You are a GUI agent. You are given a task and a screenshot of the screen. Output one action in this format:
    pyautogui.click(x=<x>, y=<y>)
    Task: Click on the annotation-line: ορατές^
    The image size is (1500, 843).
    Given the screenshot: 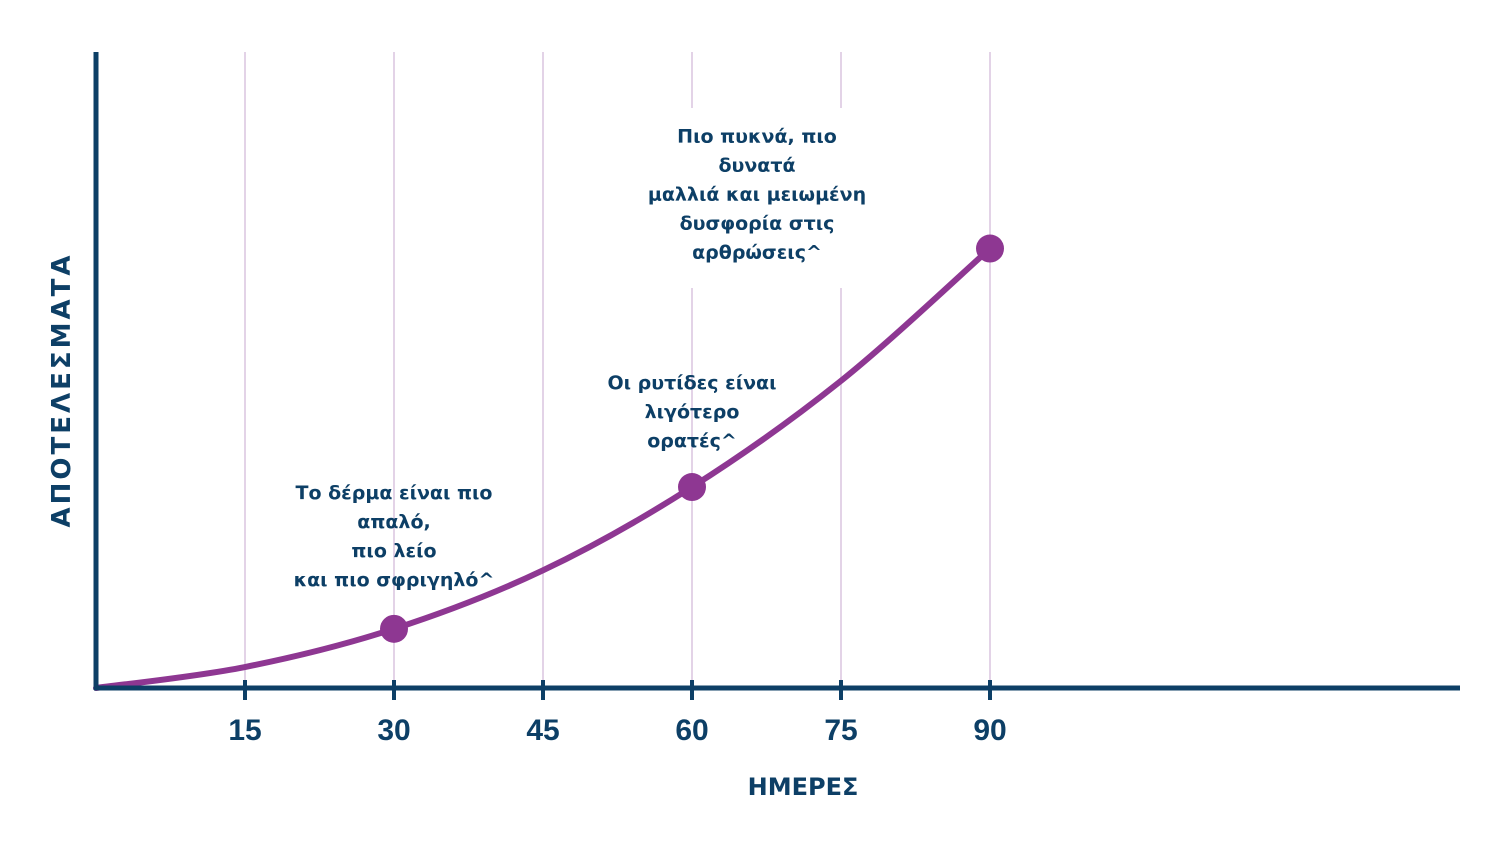 What is the action you would take?
    pyautogui.click(x=692, y=441)
    